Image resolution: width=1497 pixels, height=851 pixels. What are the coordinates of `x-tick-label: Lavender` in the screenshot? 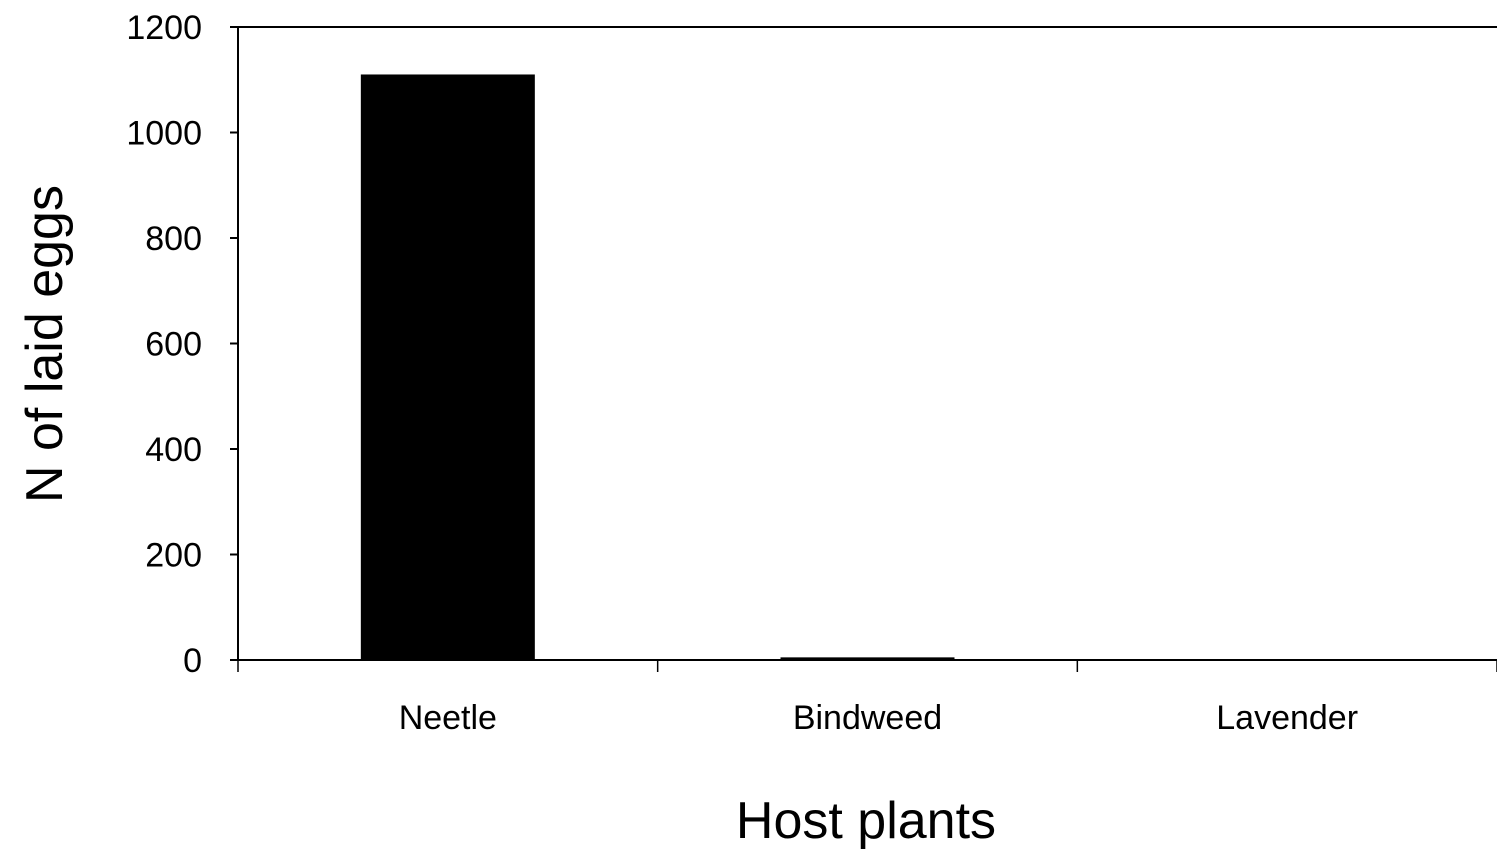 It's located at (1287, 718).